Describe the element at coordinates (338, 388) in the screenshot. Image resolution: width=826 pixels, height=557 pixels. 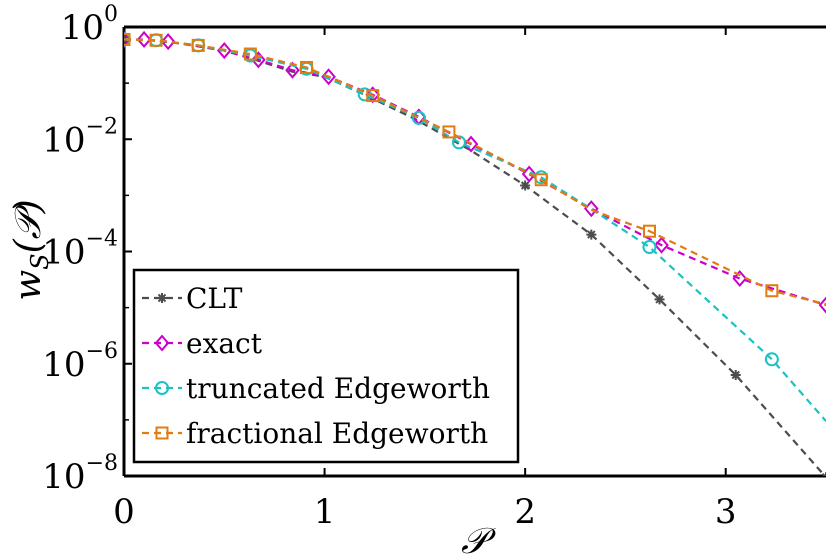
I see `legend-label: truncated Edgeworth` at that location.